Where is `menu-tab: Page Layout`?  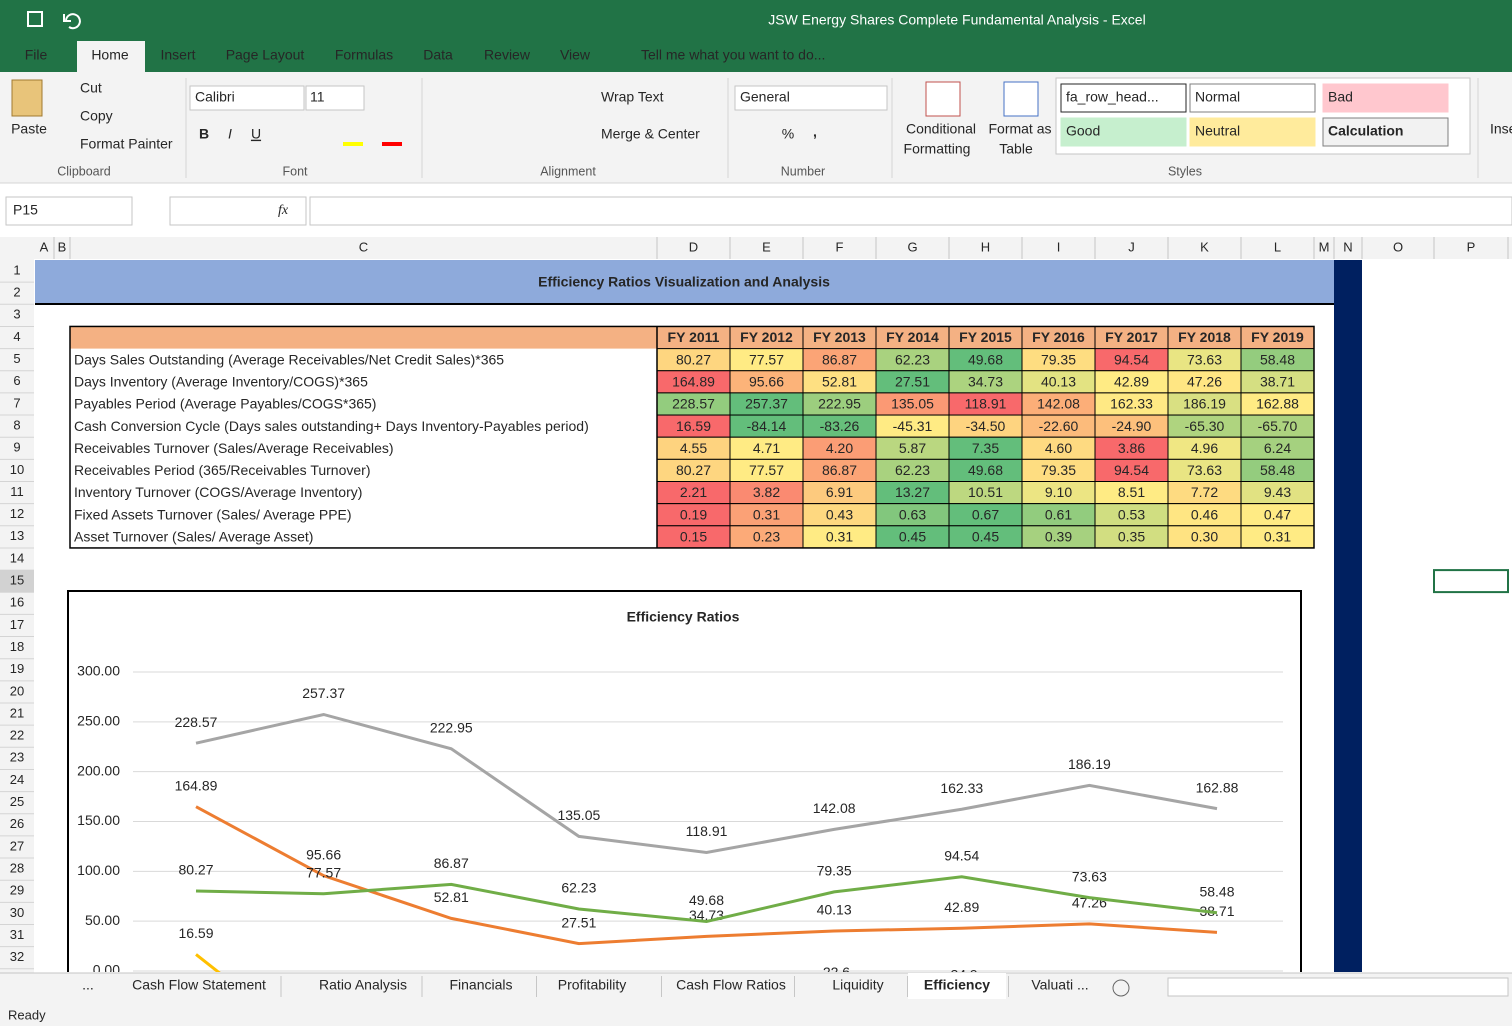
menu-tab: Page Layout is located at coordinates (265, 55).